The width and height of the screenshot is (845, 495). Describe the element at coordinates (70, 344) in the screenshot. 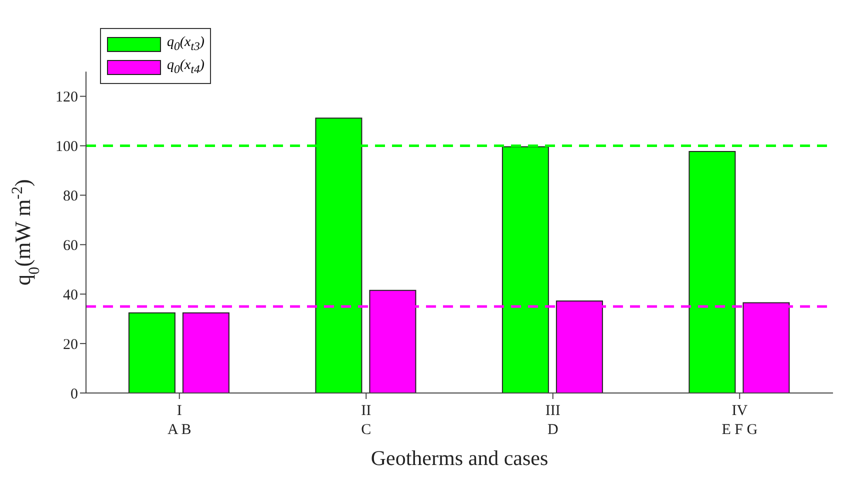

I see `y-tick-label: 20` at that location.